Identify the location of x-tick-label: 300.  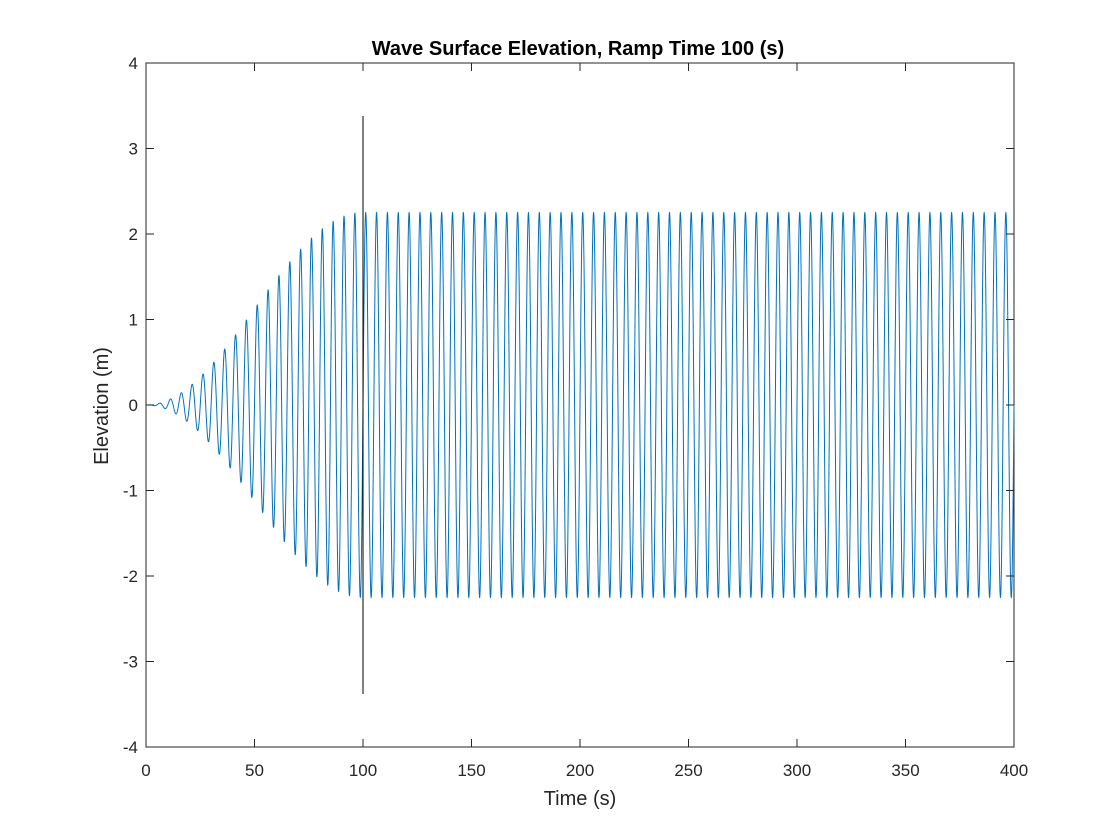
(797, 770).